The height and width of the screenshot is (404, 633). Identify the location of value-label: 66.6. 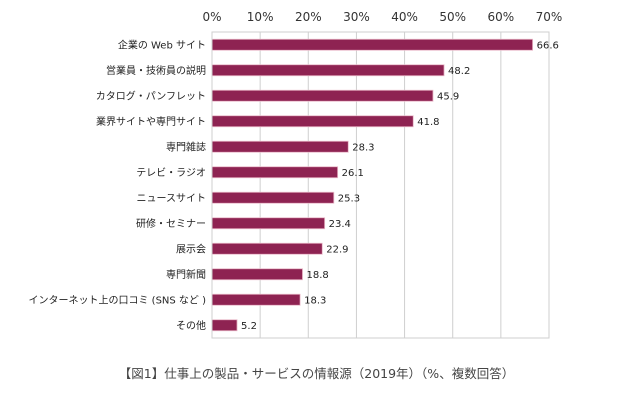
(548, 45).